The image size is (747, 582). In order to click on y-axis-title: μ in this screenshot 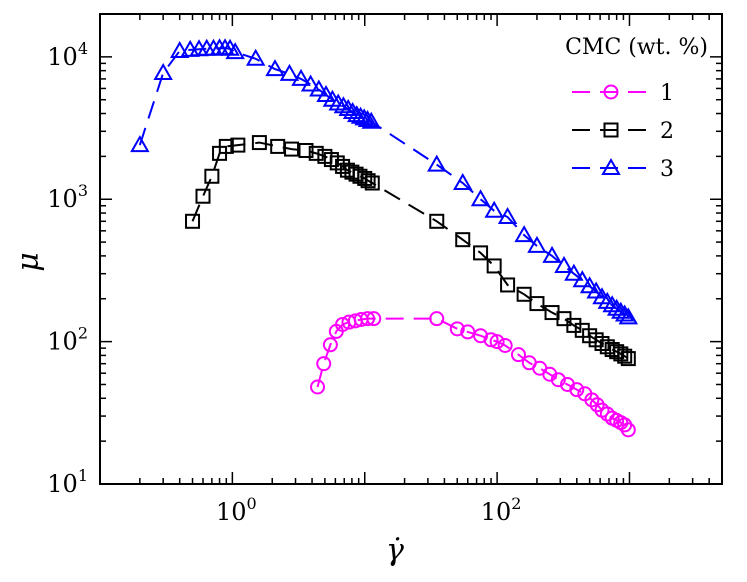, I will do `click(28, 262)`.